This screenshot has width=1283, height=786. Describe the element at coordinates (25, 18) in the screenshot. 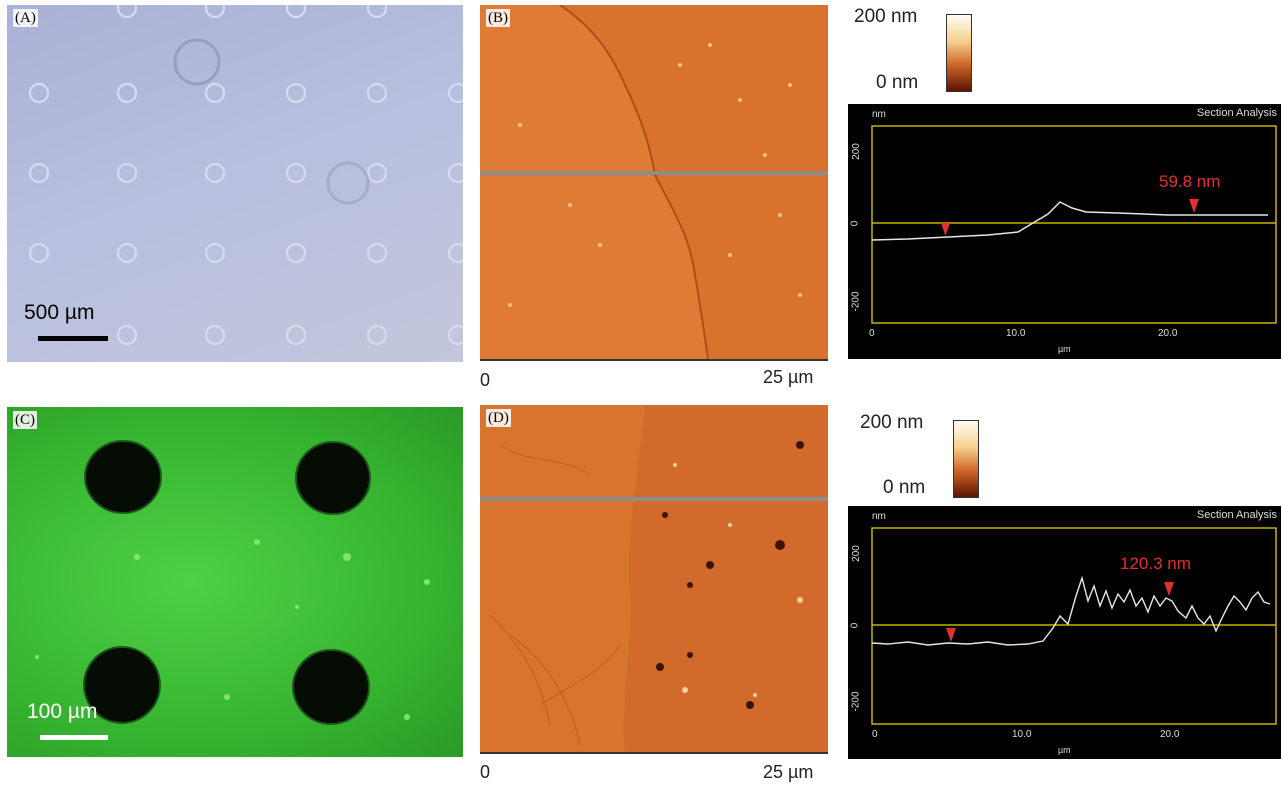

I see `panel-a-label: (A)` at that location.